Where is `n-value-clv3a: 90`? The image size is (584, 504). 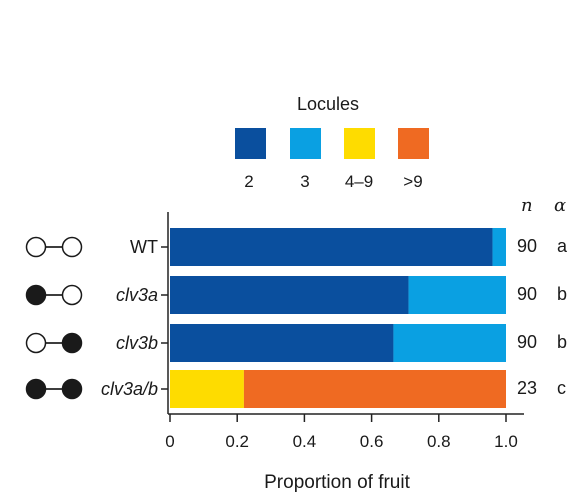
n-value-clv3a: 90 is located at coordinates (527, 294).